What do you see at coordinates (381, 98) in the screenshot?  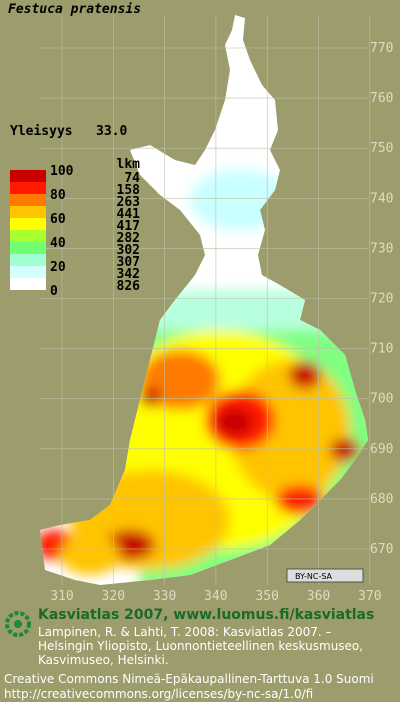 I see `northing-label: 760` at bounding box center [381, 98].